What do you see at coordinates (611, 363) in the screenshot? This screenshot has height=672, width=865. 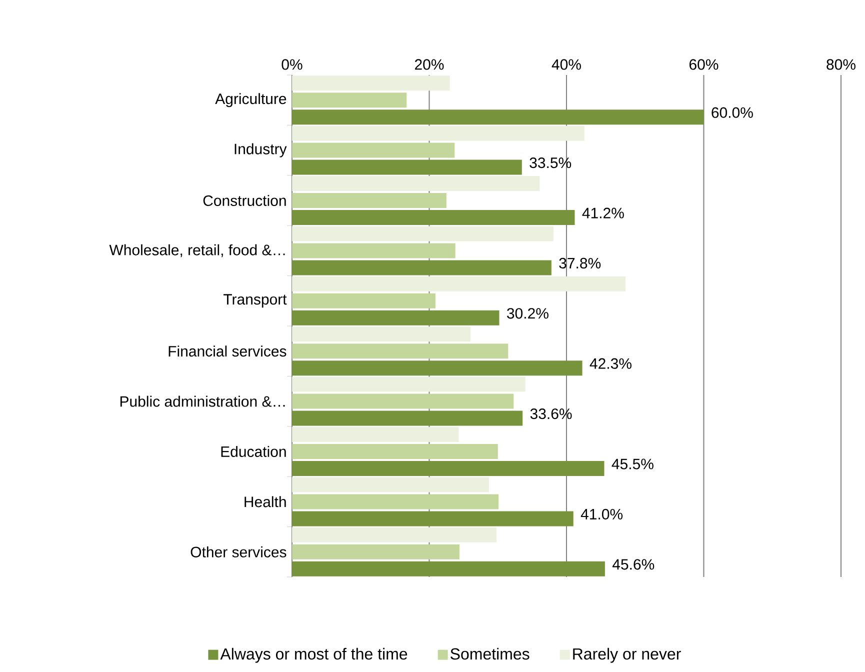 I see `data-label: 42.3%` at bounding box center [611, 363].